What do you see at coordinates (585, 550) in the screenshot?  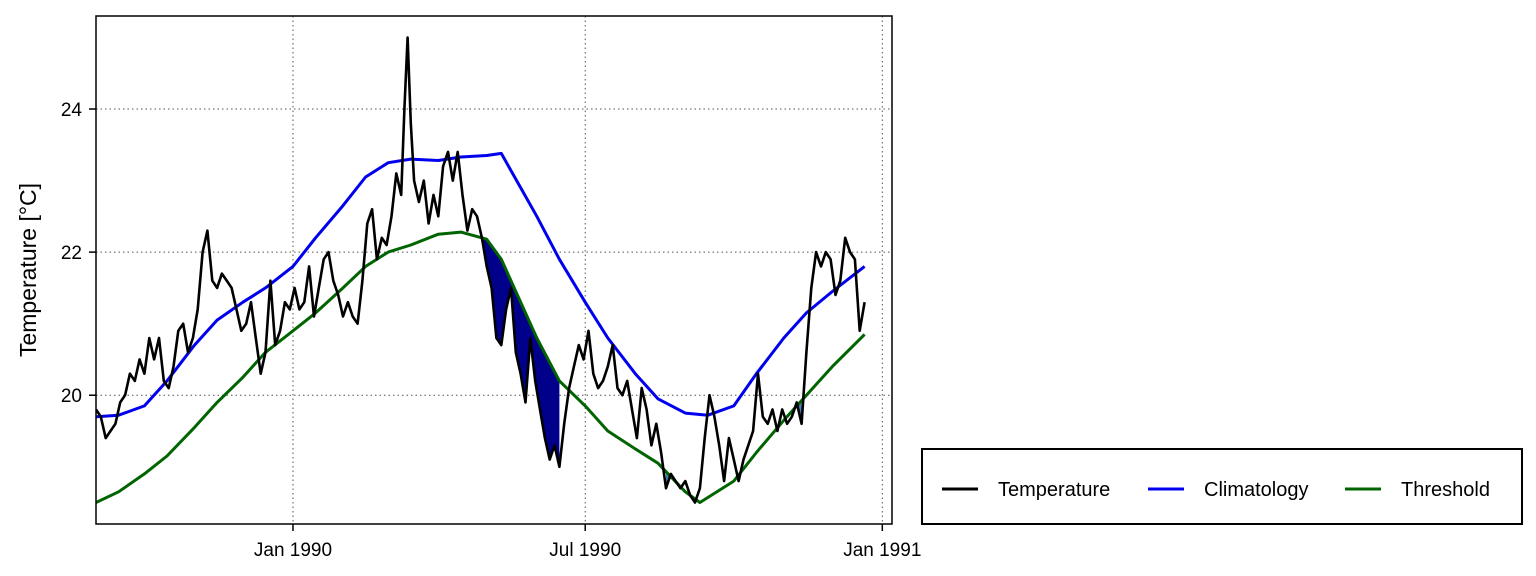 I see `x-tick-label-1: Jul 1990` at bounding box center [585, 550].